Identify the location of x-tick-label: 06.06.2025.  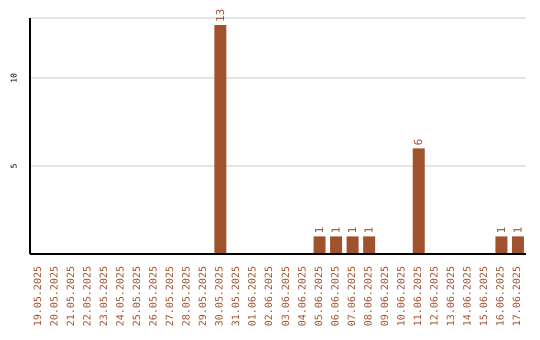
(336, 296).